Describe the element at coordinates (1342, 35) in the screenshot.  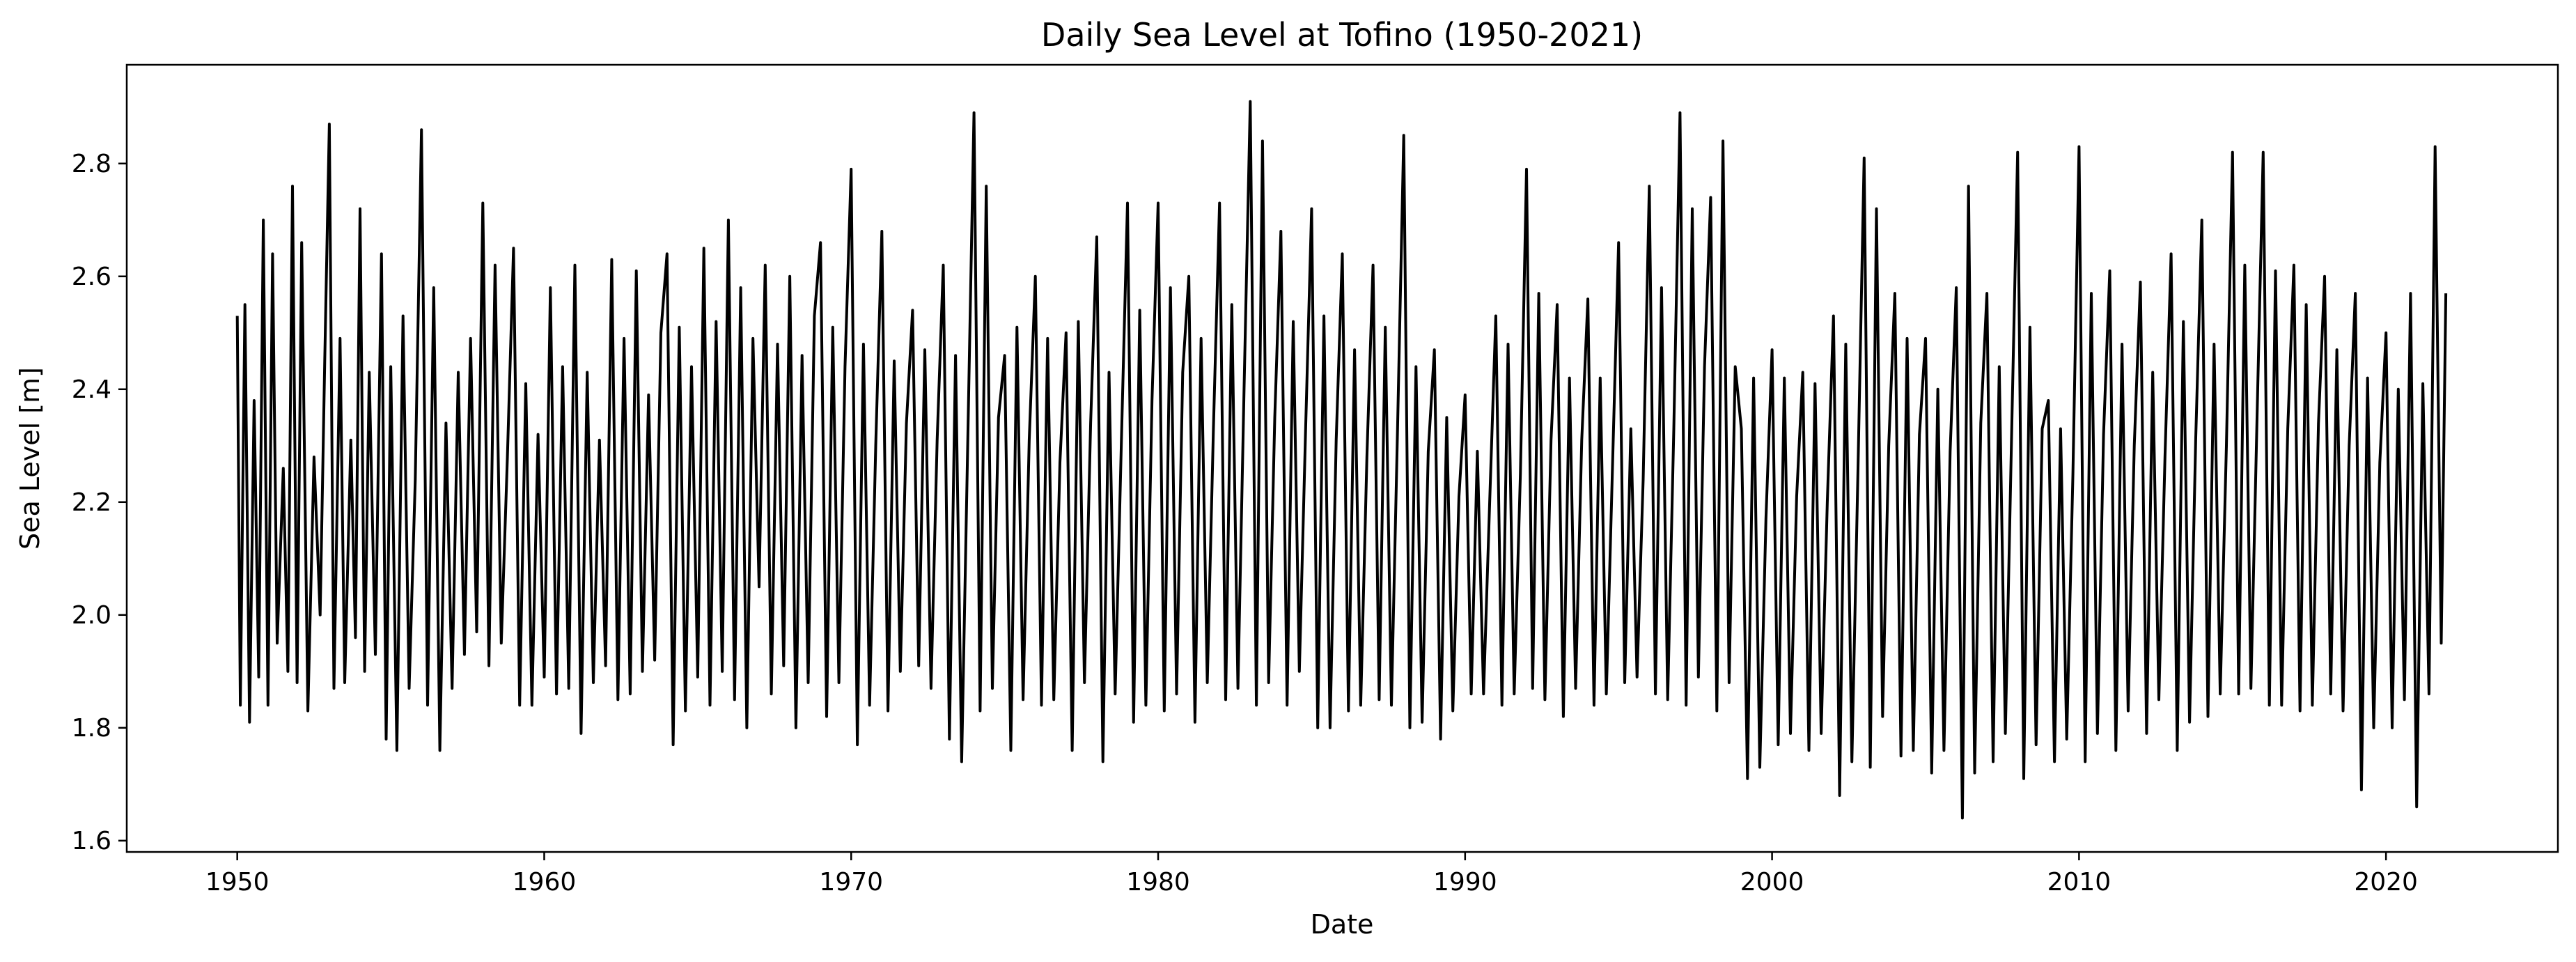
I see `chart-title: Daily Sea Level at Tofino (1950-2021)` at that location.